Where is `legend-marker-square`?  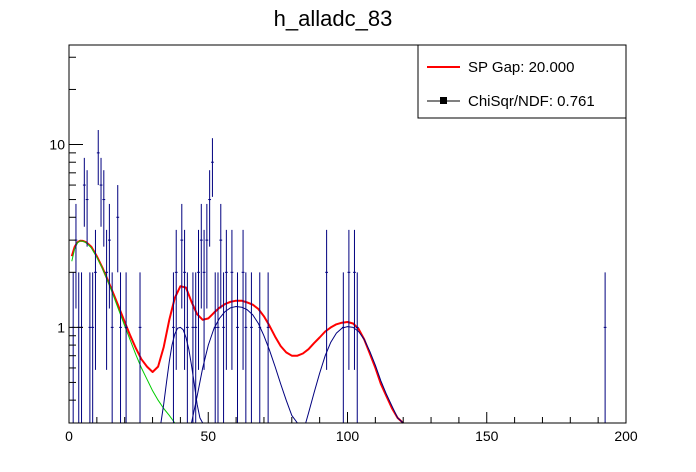
legend-marker-square is located at coordinates (443, 100).